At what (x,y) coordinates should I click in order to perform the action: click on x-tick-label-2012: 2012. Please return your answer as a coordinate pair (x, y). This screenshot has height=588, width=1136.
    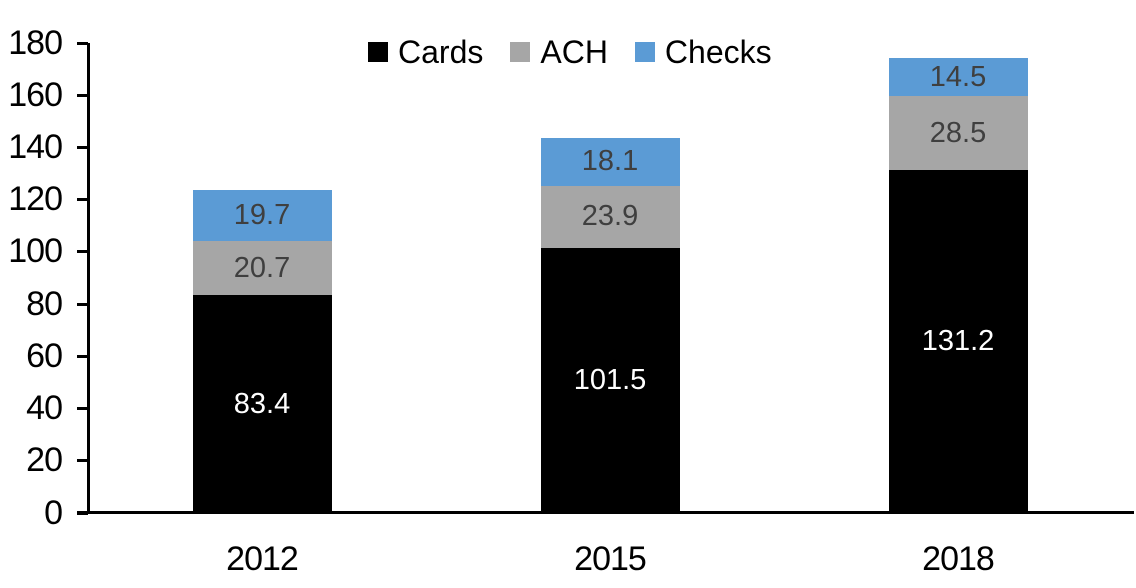
    Looking at the image, I should click on (262, 559).